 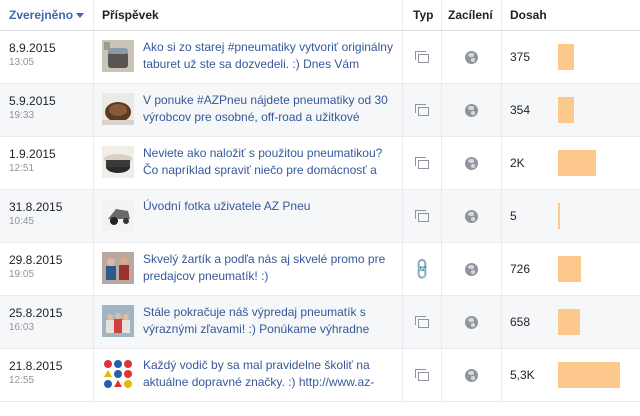 What do you see at coordinates (570, 110) in the screenshot?
I see `reach-cell: 354` at bounding box center [570, 110].